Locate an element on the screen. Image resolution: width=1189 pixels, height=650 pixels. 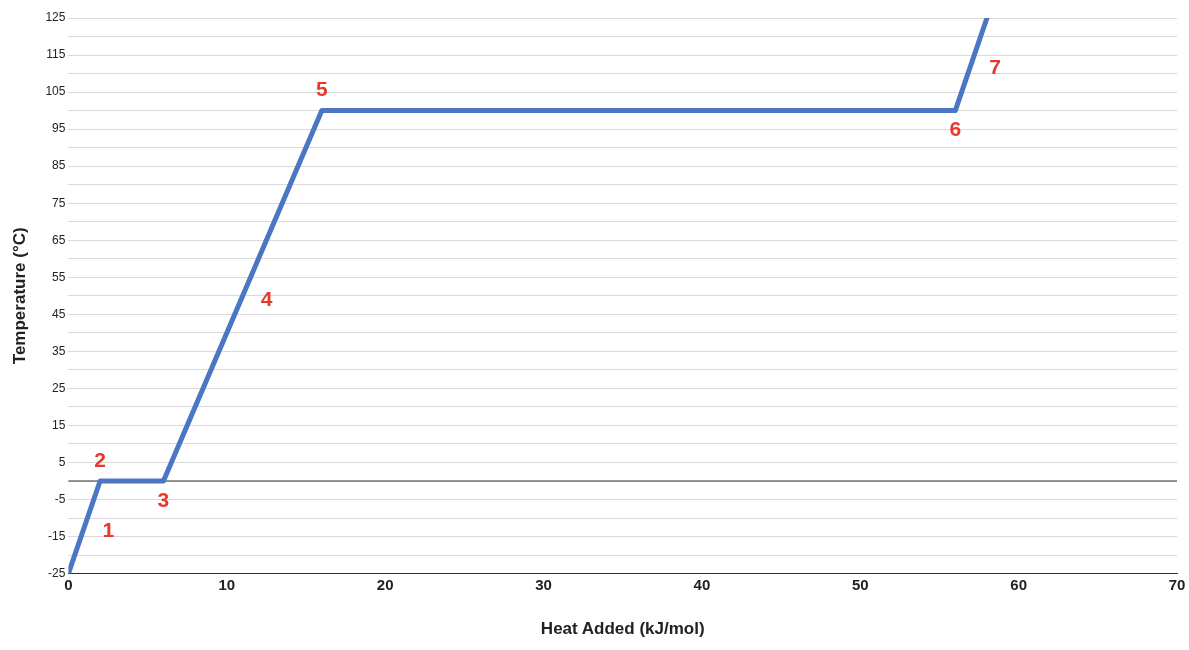
y-tick-label: 45 is located at coordinates (59, 313).